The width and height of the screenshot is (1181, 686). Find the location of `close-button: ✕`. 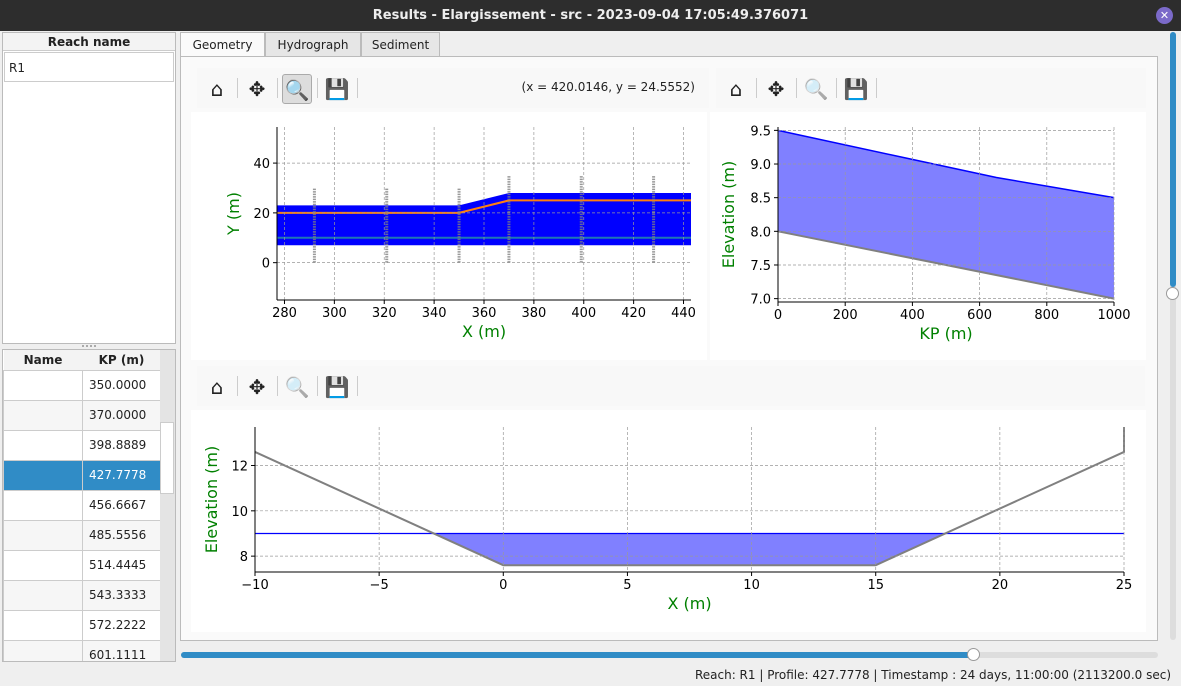

close-button: ✕ is located at coordinates (1164, 15).